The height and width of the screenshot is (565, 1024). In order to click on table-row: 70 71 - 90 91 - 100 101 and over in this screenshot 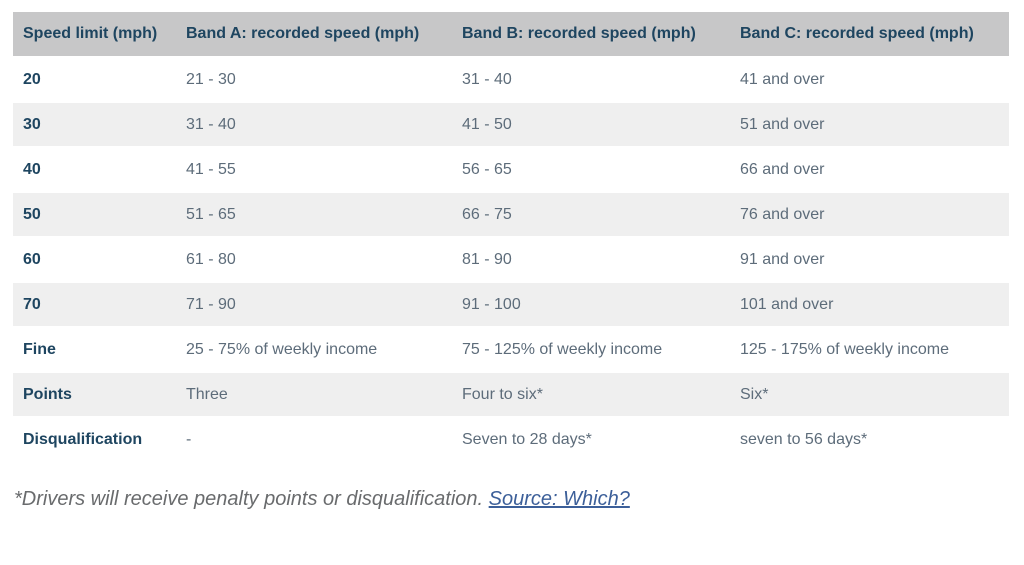, I will do `click(511, 305)`.